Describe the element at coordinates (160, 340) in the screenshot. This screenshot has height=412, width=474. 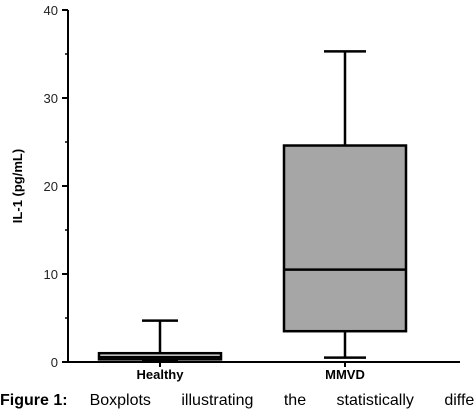
I see `box-healthy` at that location.